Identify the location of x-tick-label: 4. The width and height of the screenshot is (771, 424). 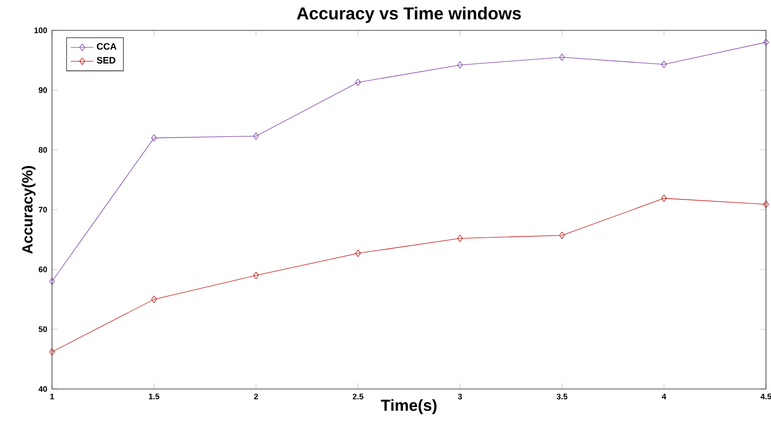
(664, 397).